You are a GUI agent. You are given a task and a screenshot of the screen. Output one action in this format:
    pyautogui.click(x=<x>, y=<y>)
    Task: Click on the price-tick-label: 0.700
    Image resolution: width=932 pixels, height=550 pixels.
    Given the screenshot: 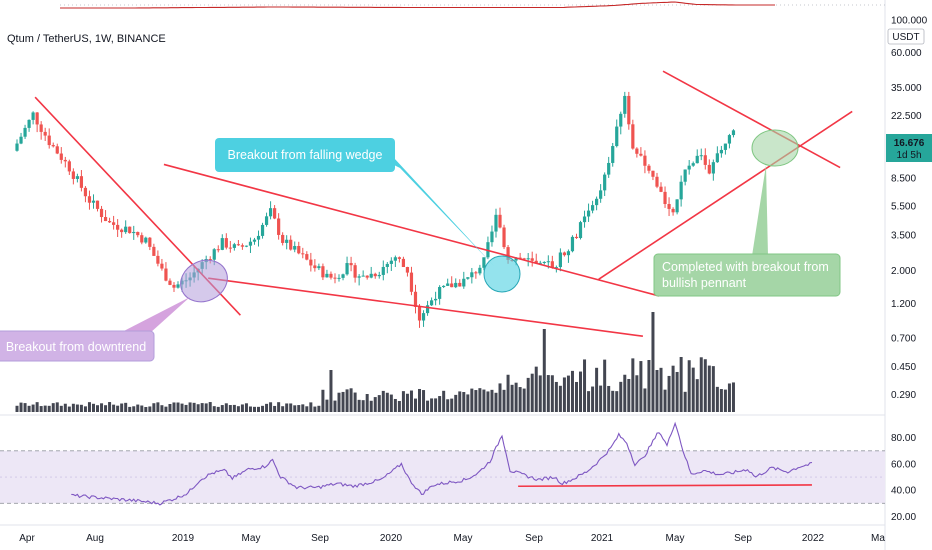 What is the action you would take?
    pyautogui.click(x=903, y=339)
    